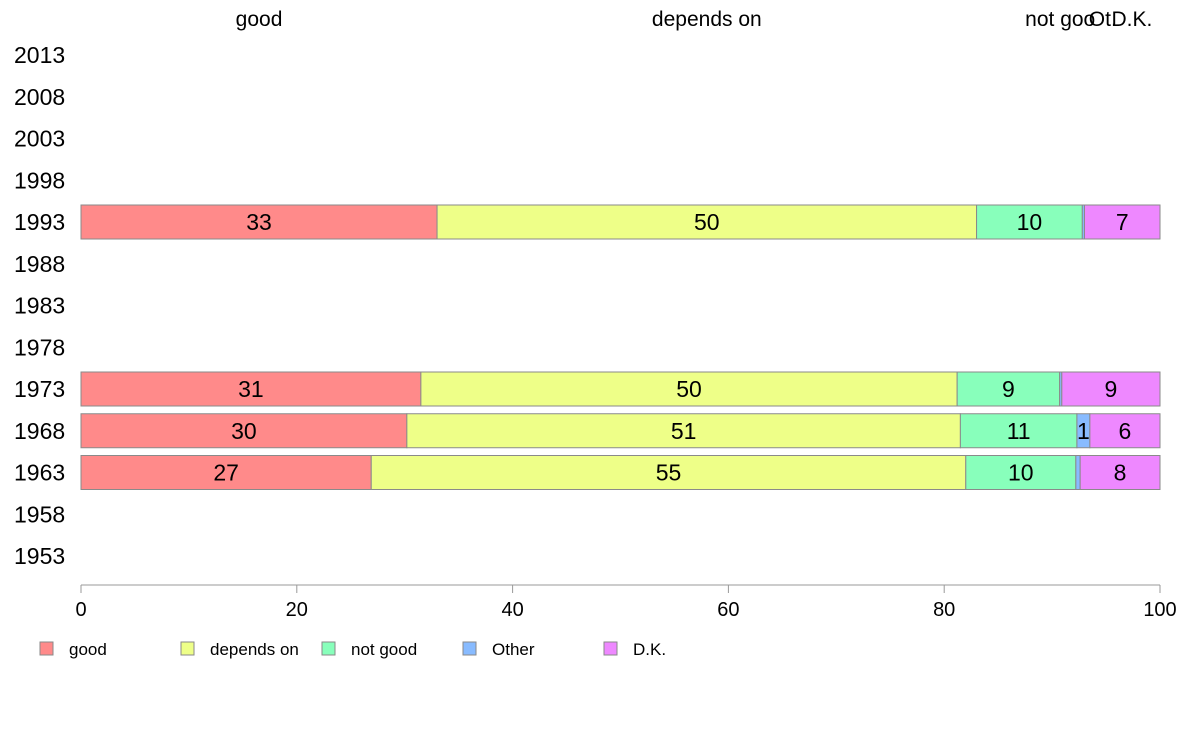 Image resolution: width=1188 pixels, height=736 pixels. What do you see at coordinates (39, 180) in the screenshot?
I see `y-tick-label: 1998` at bounding box center [39, 180].